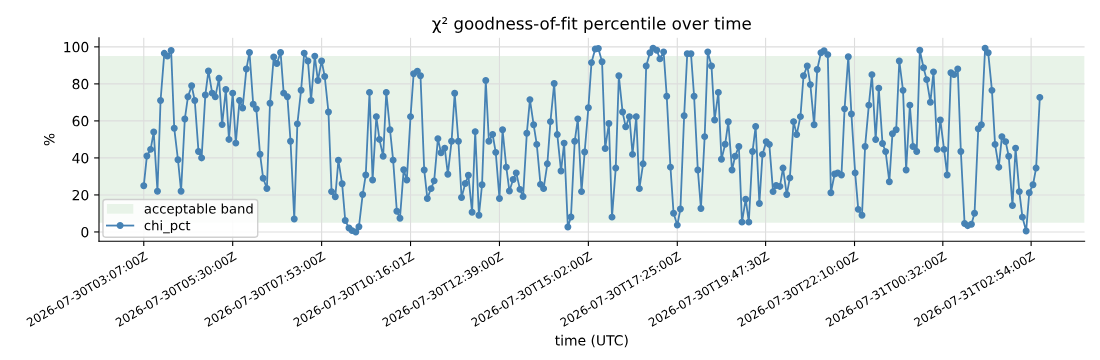  Describe the element at coordinates (76, 47) in the screenshot. I see `y-tick-label: 100` at that location.